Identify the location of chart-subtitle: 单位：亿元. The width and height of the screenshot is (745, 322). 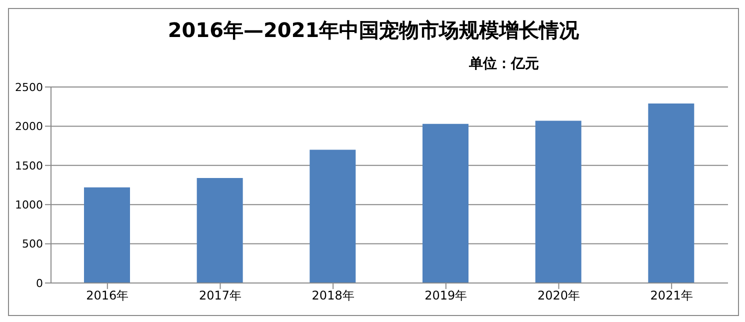
(504, 64).